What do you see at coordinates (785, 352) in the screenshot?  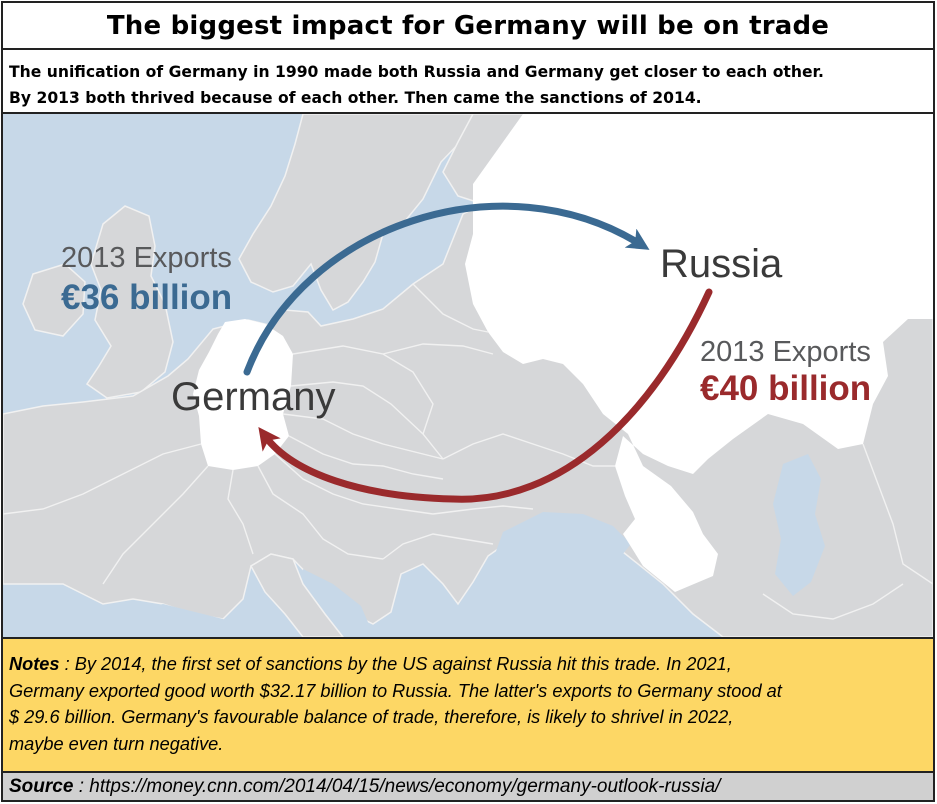 I see `russia-exports-title: 2013 Exports` at bounding box center [785, 352].